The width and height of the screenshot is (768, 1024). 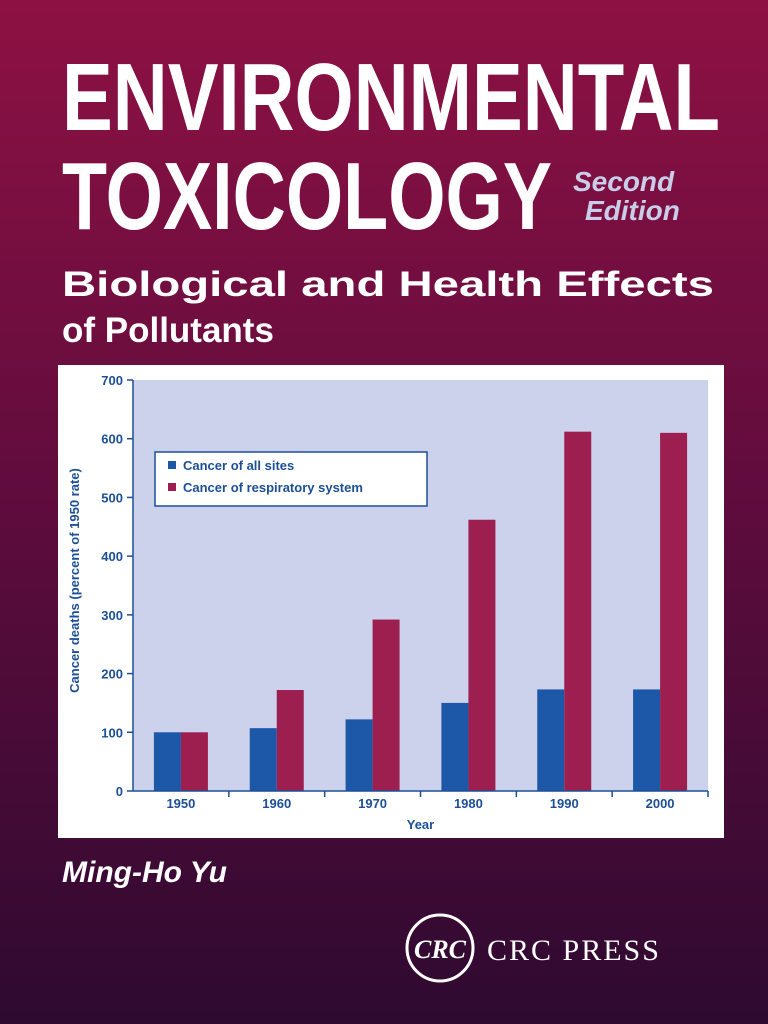 What do you see at coordinates (291, 479) in the screenshot?
I see `legend-box` at bounding box center [291, 479].